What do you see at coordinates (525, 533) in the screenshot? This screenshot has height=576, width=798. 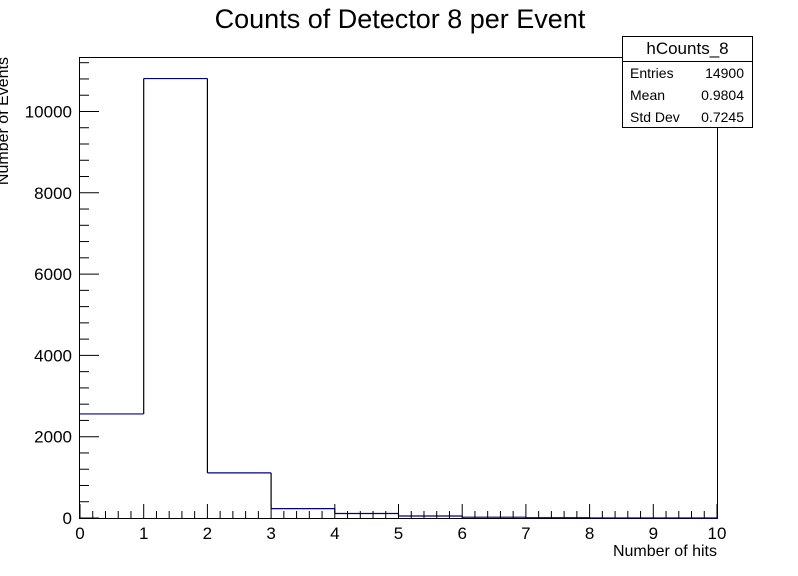 I see `x-tick-label: 7` at bounding box center [525, 533].